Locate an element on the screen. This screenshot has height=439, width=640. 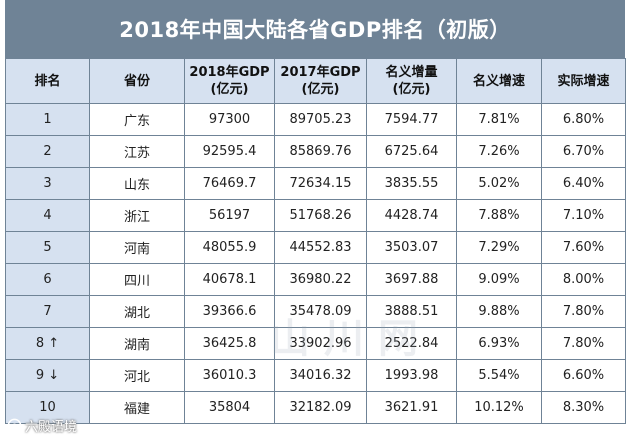
cell-nominal-growth: 6.93% is located at coordinates (499, 343).